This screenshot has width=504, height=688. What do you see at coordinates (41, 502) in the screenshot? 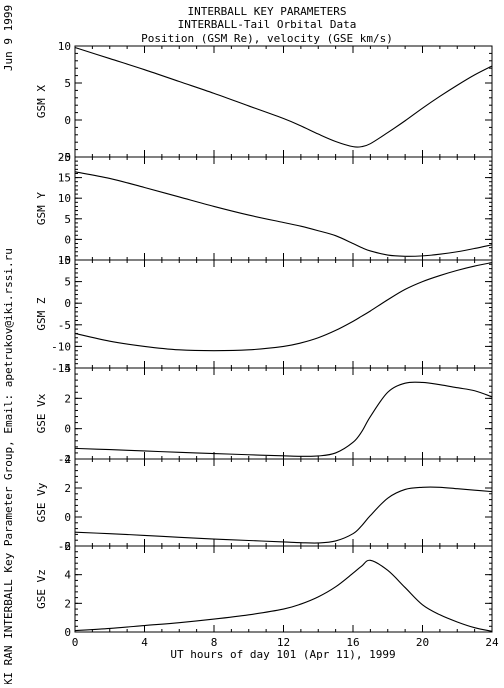
I see `y-axis-label: GSE Vy` at bounding box center [41, 502].